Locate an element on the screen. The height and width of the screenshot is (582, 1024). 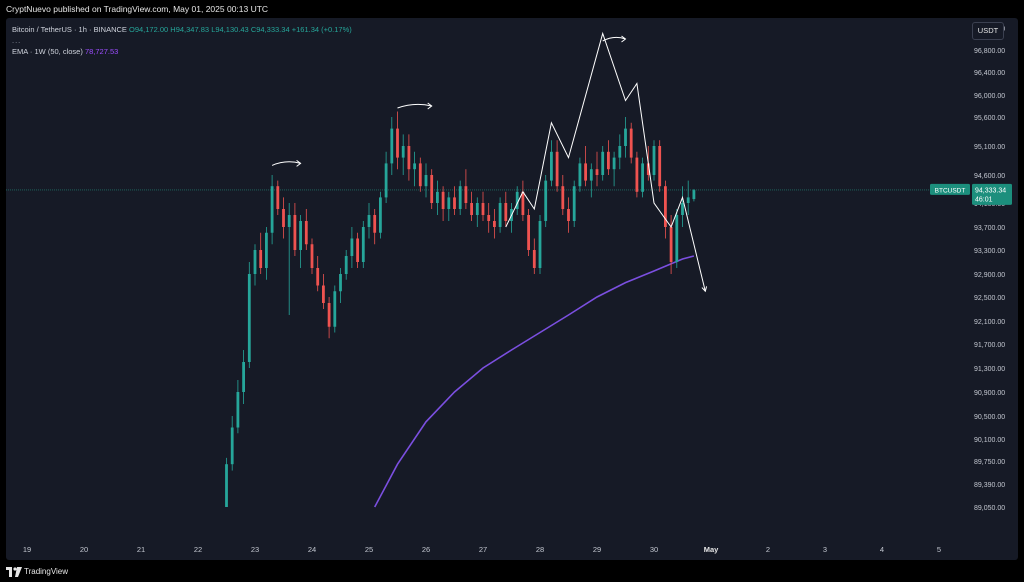
time-axis-label: 24 is located at coordinates (312, 549).